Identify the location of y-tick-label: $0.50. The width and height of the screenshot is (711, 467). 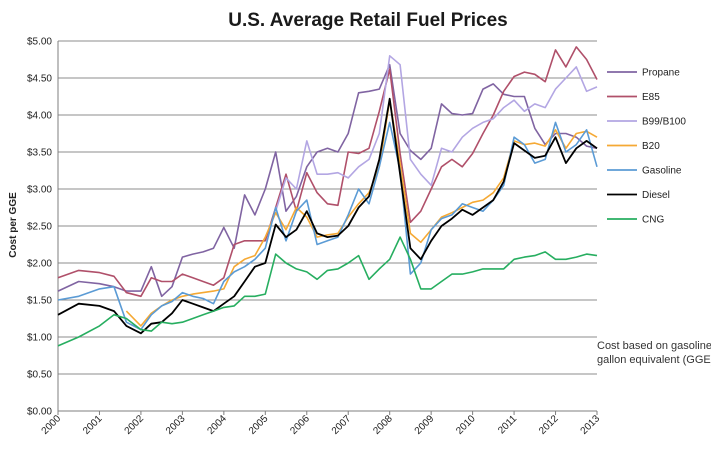
(39, 375).